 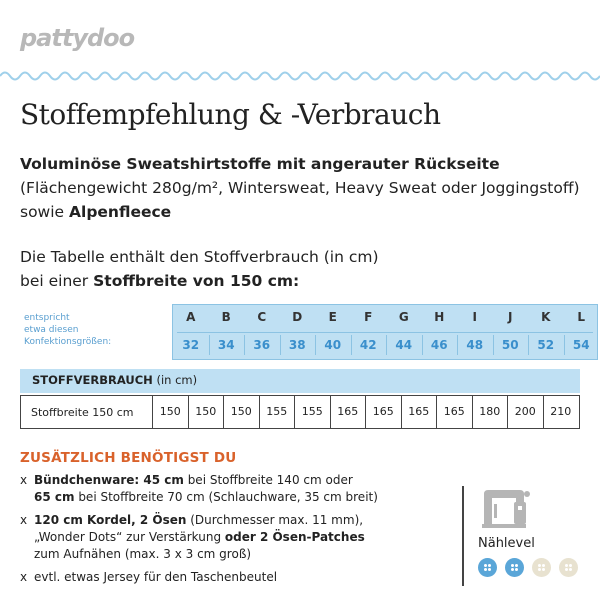 I want to click on size-number: 52, so click(x=546, y=345).